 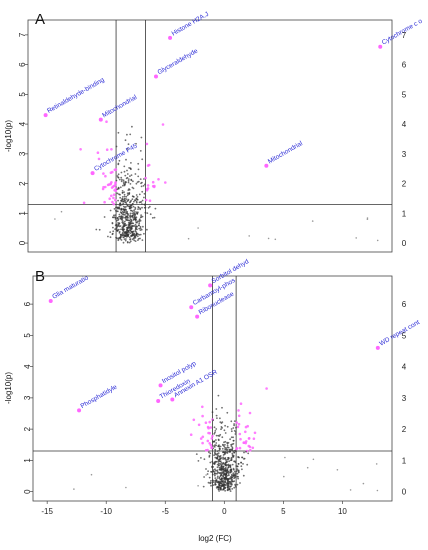 I want to click on point-annotation-label: WD repeat cont, so click(x=399, y=333).